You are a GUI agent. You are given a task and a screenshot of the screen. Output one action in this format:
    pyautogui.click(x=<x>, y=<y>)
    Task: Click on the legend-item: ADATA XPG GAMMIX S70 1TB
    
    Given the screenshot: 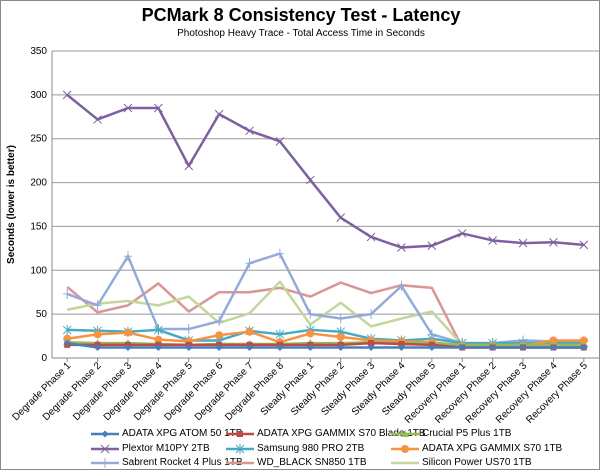 What is the action you would take?
    pyautogui.click(x=476, y=448)
    